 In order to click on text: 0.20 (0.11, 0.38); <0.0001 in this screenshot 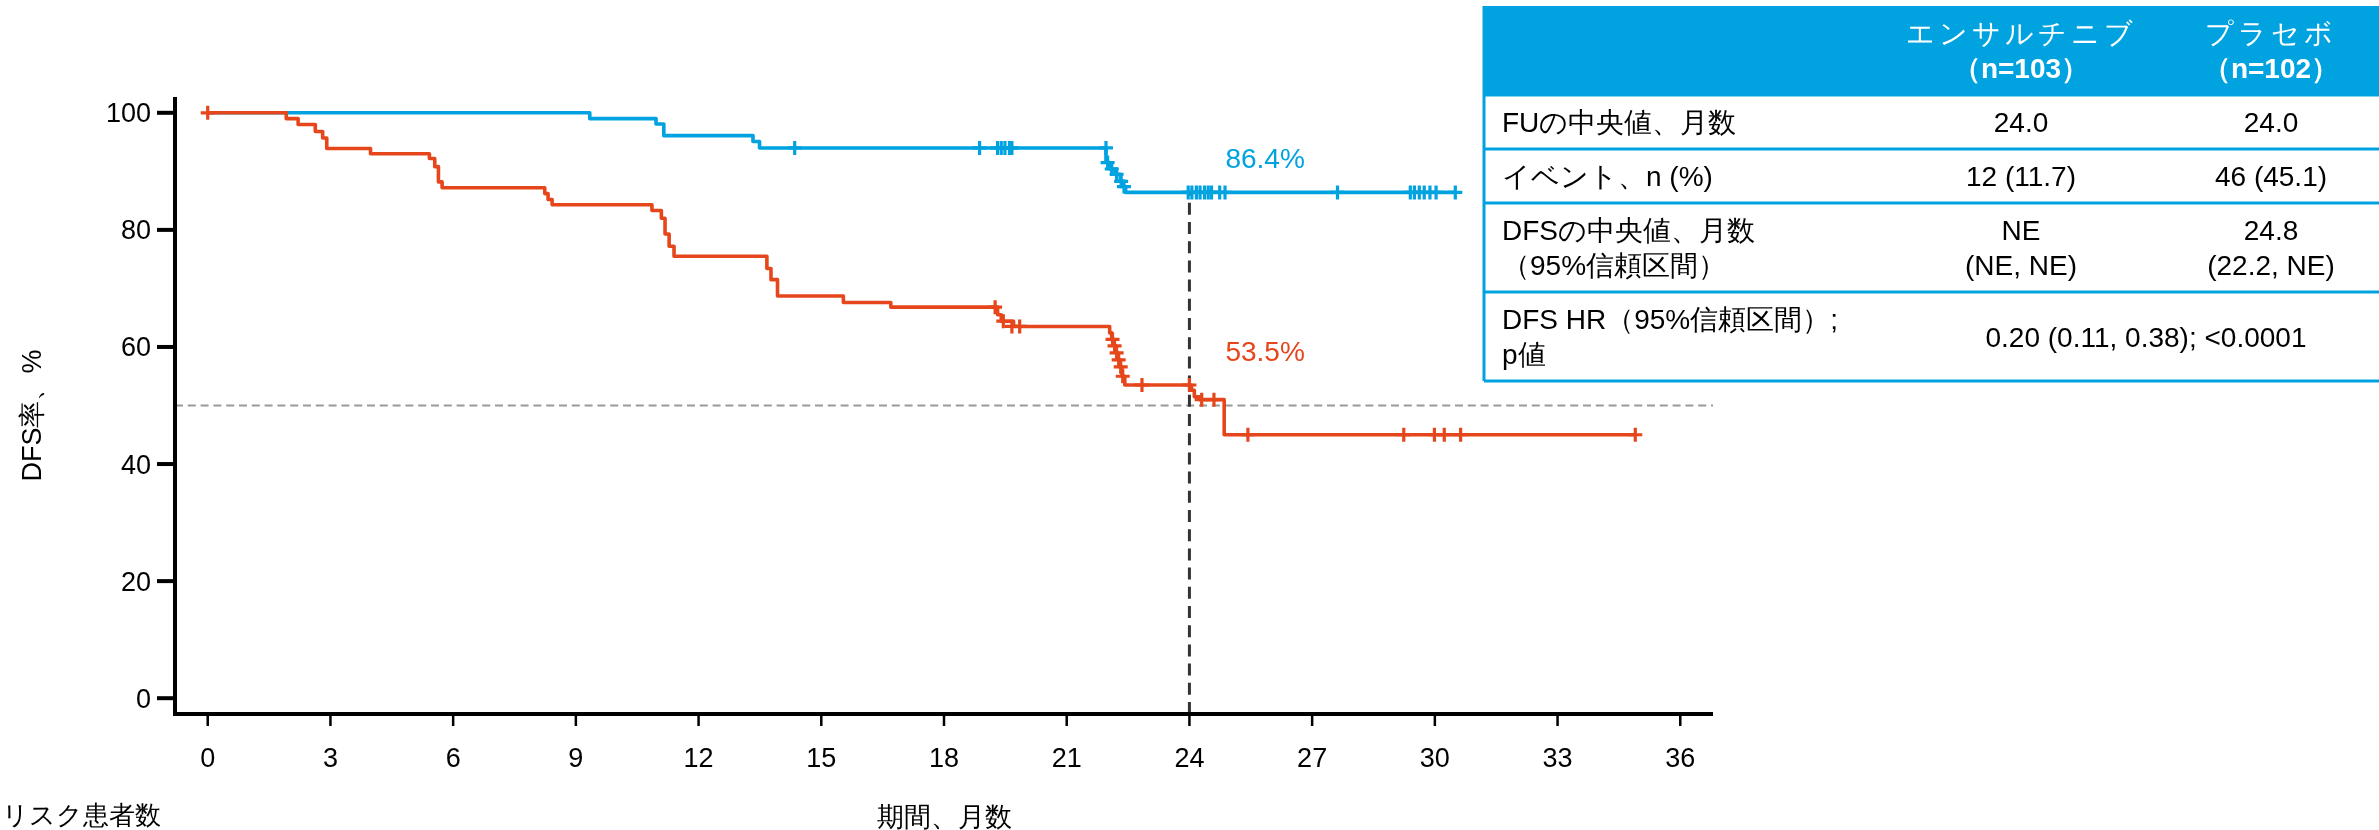, I will do `click(2146, 337)`.